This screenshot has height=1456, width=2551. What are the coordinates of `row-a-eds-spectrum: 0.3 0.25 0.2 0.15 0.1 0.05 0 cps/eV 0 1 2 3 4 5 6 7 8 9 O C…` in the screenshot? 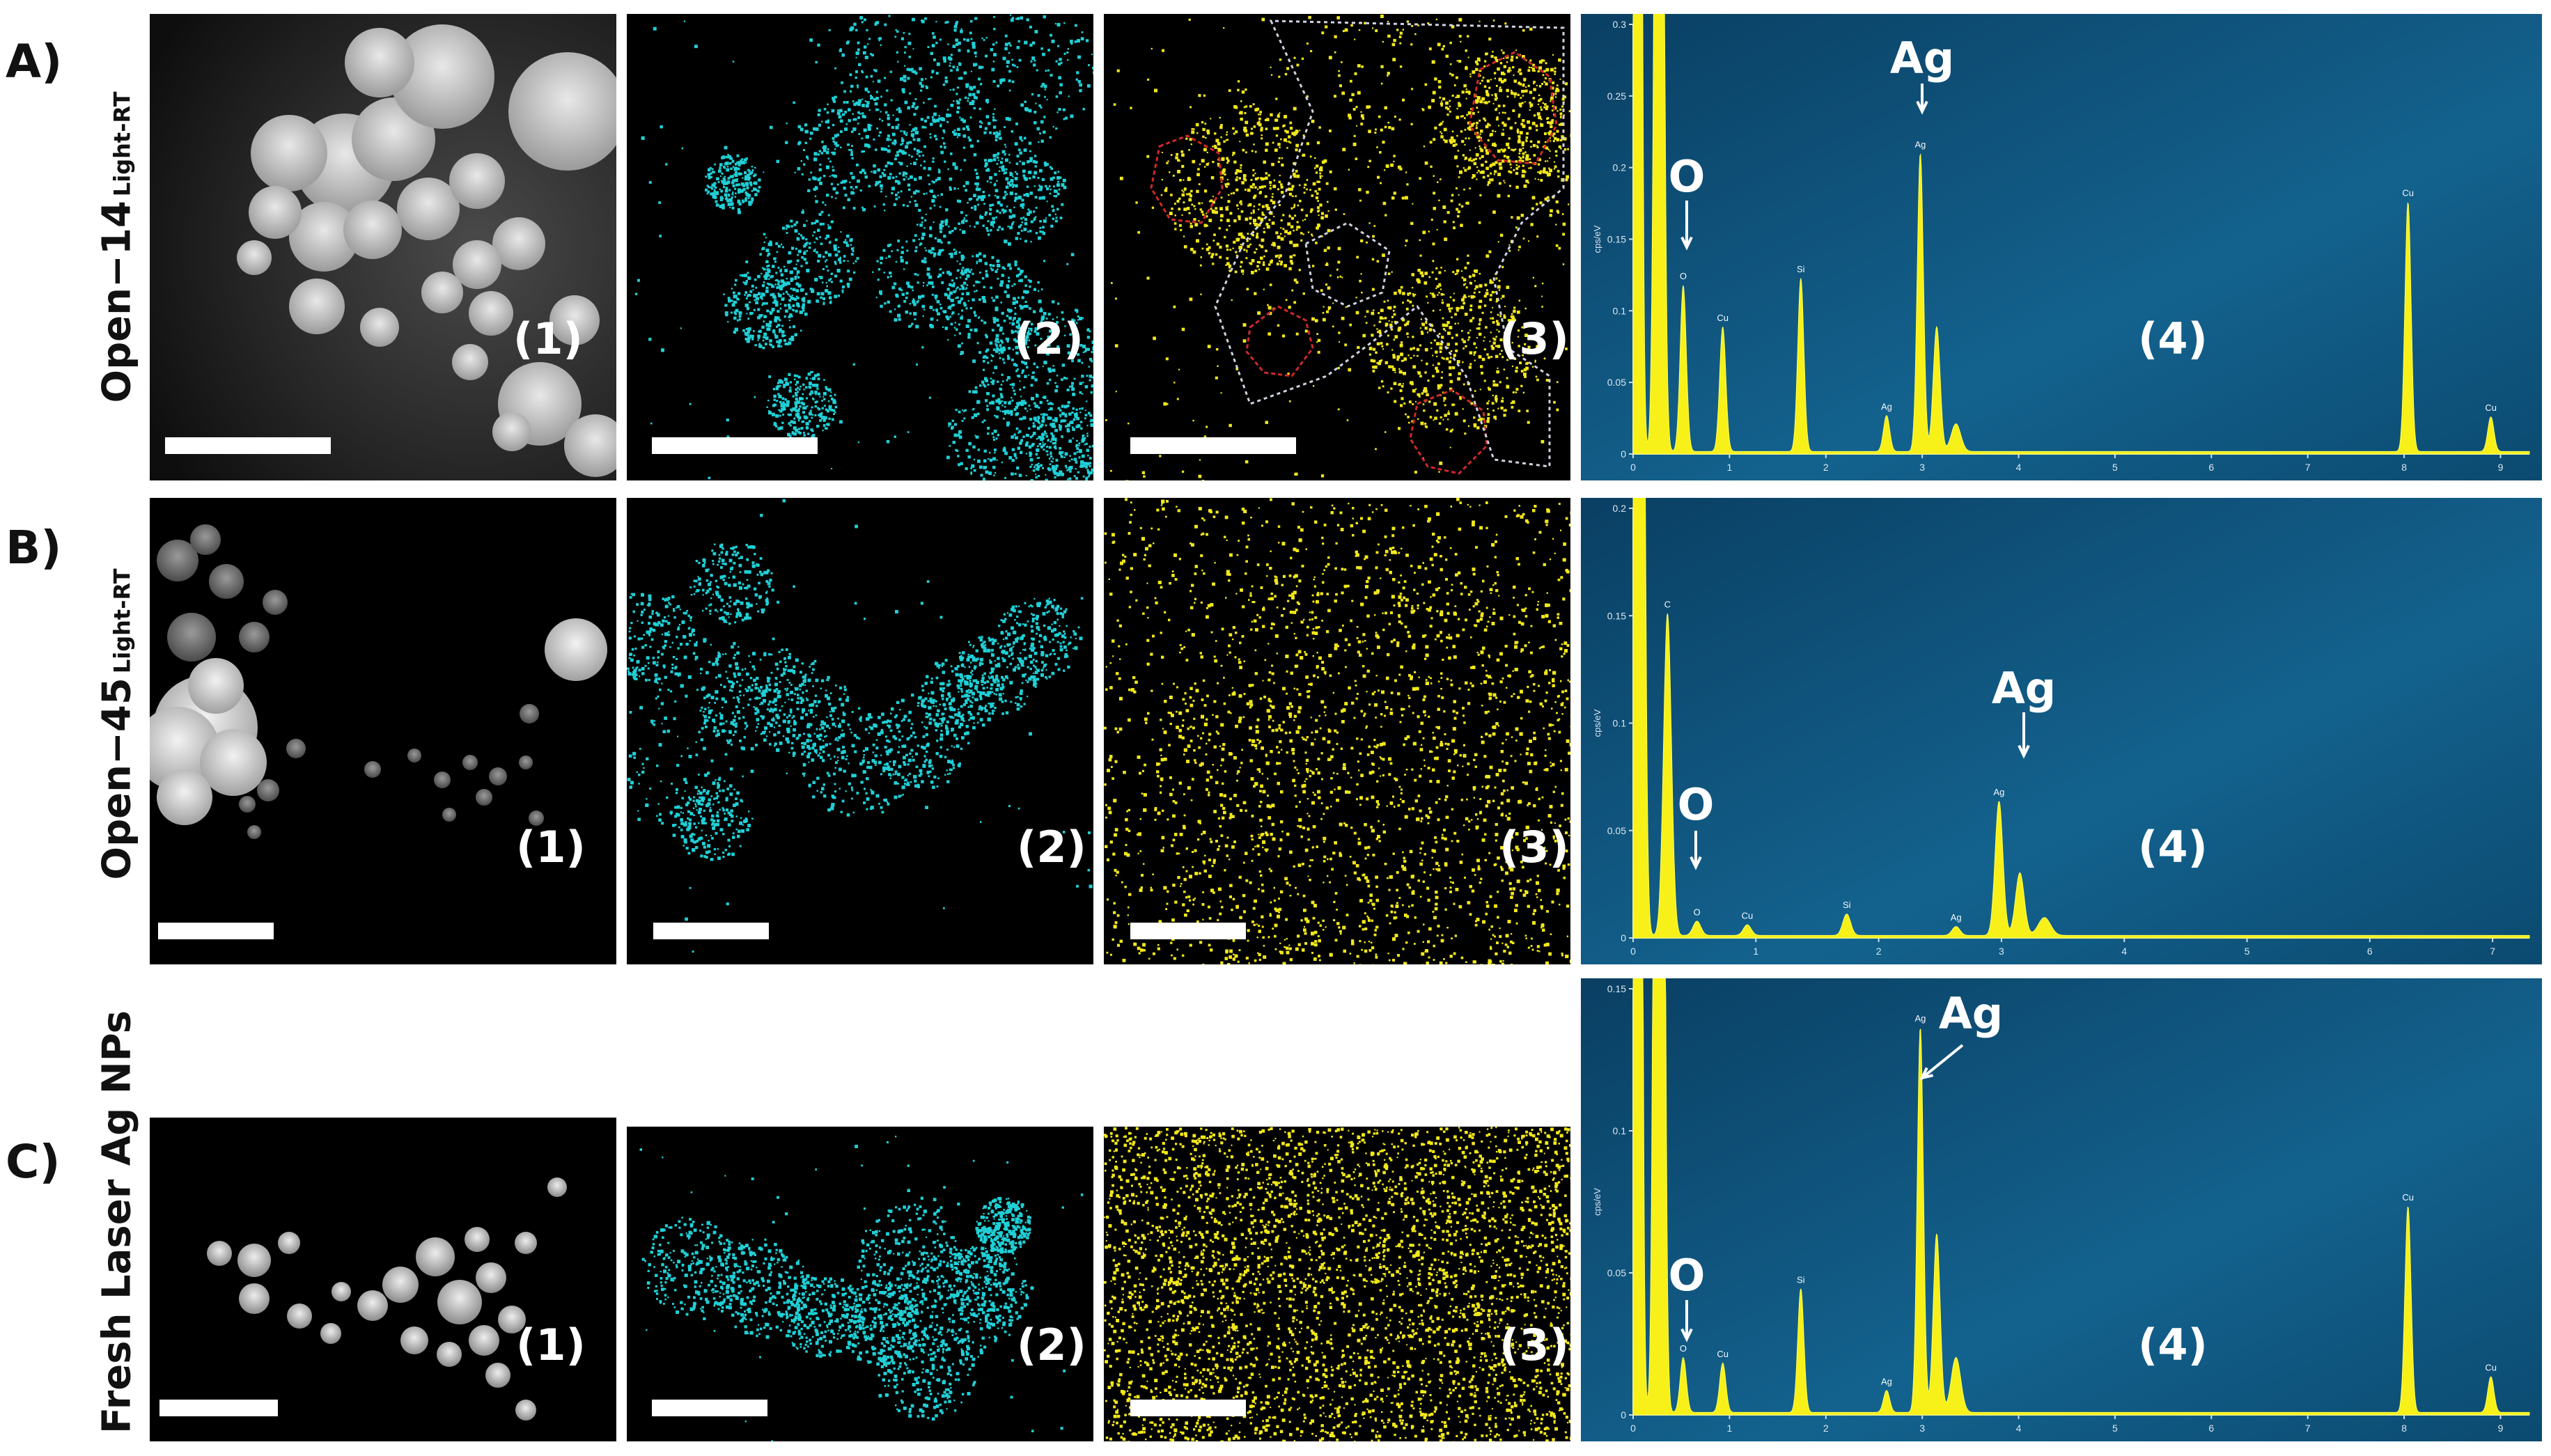 It's located at (2061, 247).